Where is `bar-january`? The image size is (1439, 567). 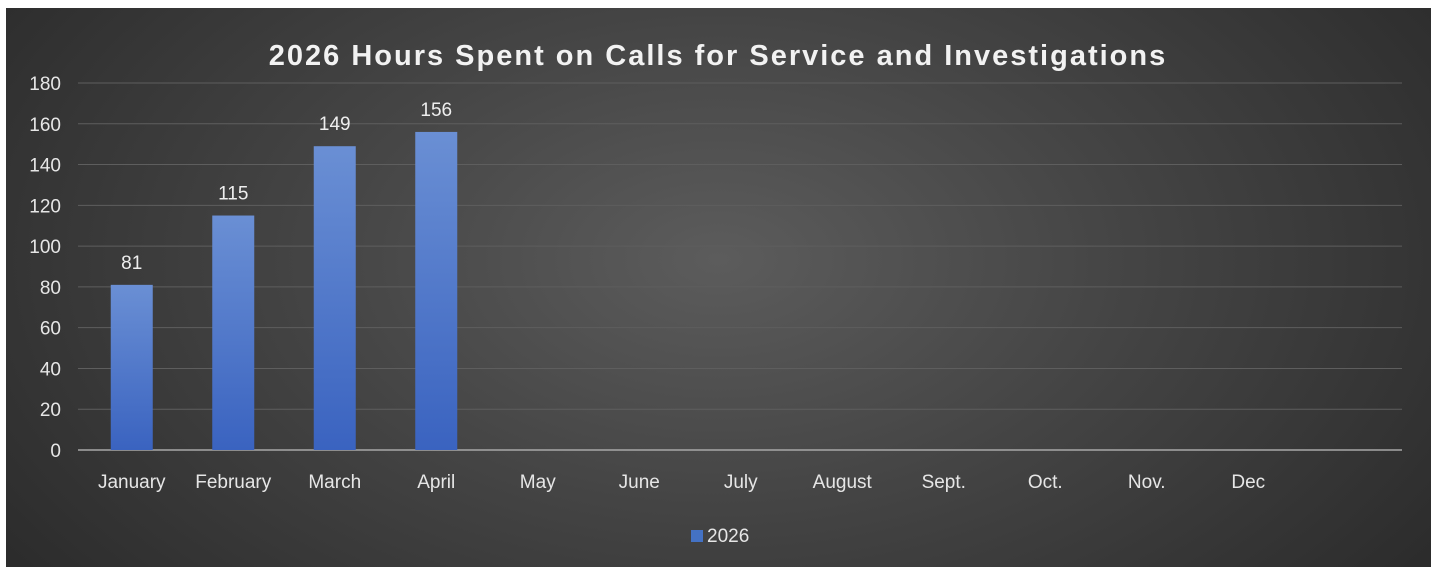 bar-january is located at coordinates (131, 367).